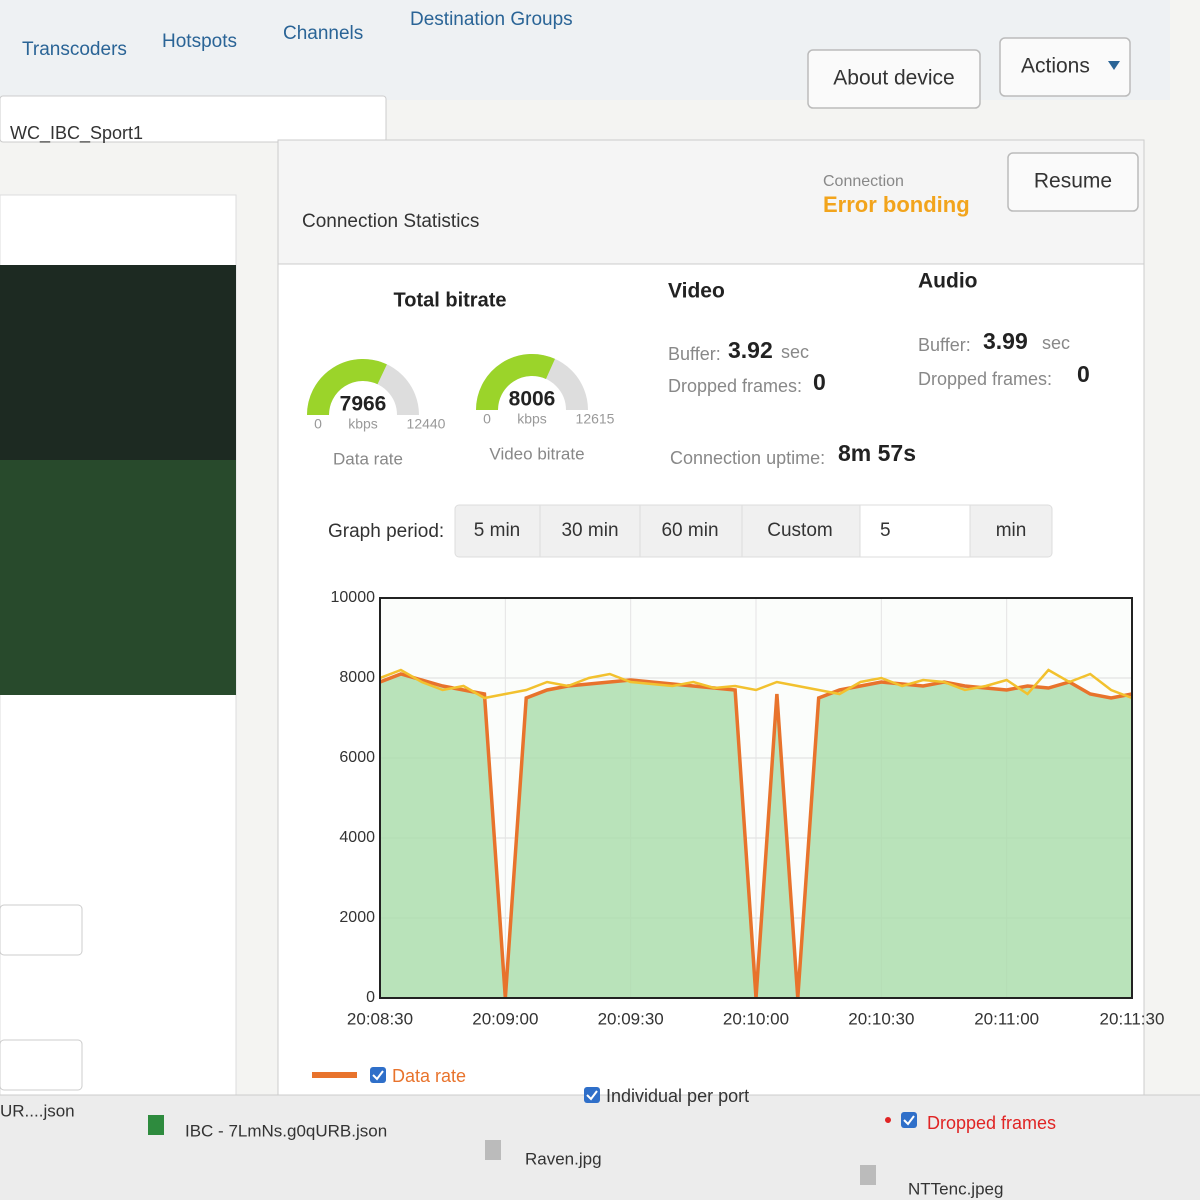  I want to click on period-option: Custom, so click(799, 530).